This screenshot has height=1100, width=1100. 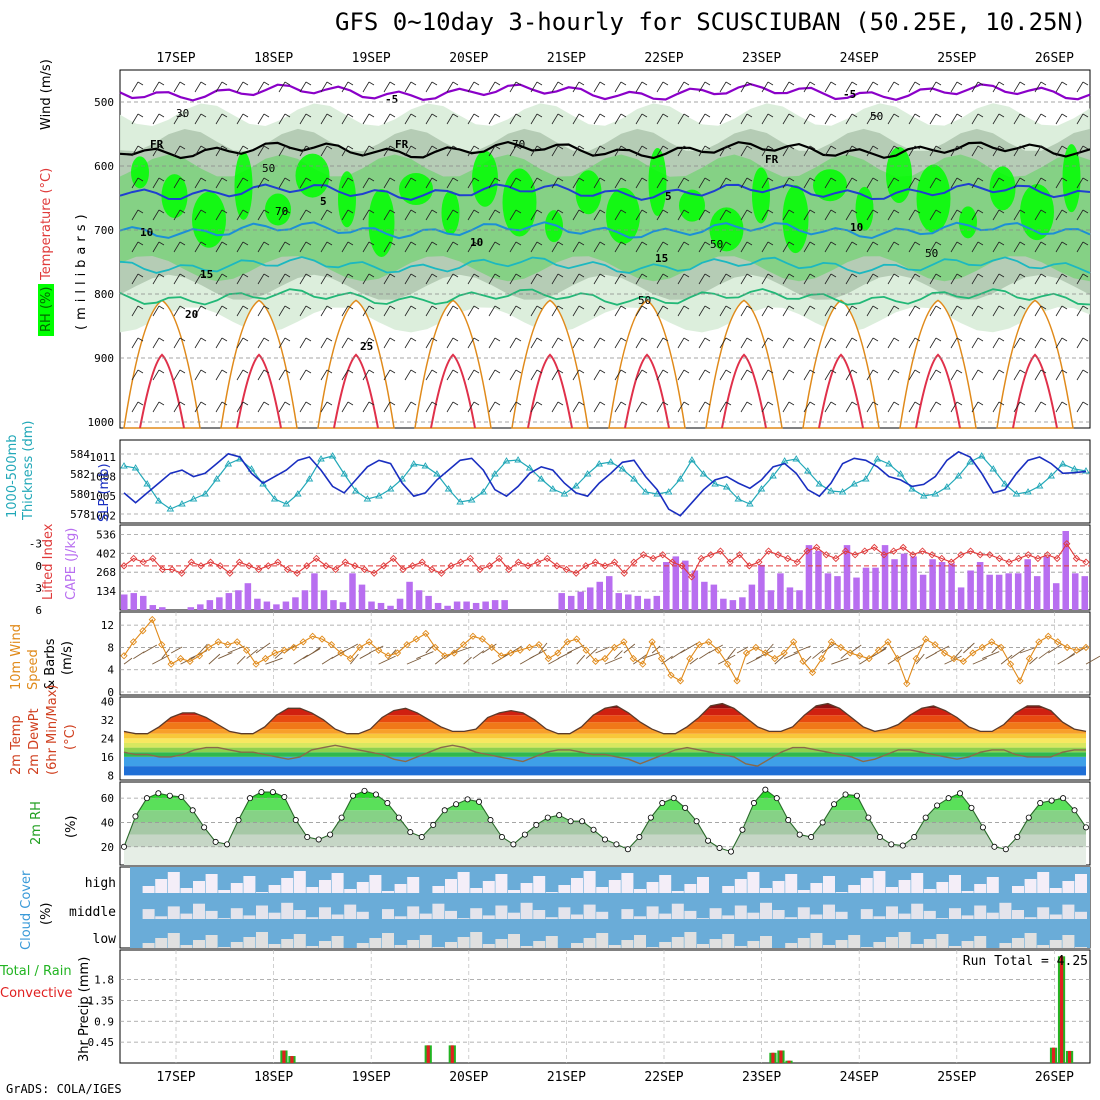 I want to click on slp-tick: 1002, so click(x=103, y=516).